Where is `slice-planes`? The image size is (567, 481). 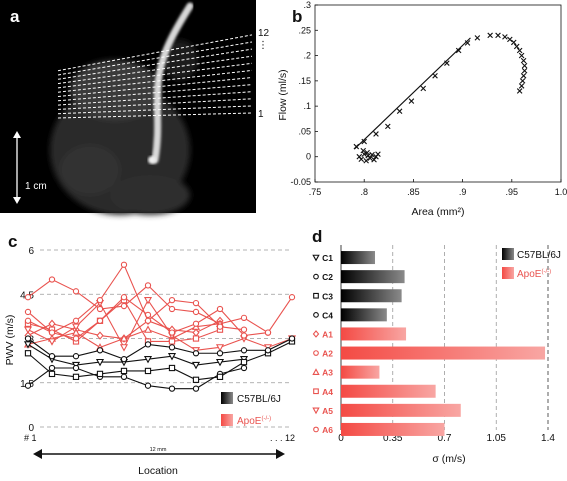
slice-planes is located at coordinates (155, 76).